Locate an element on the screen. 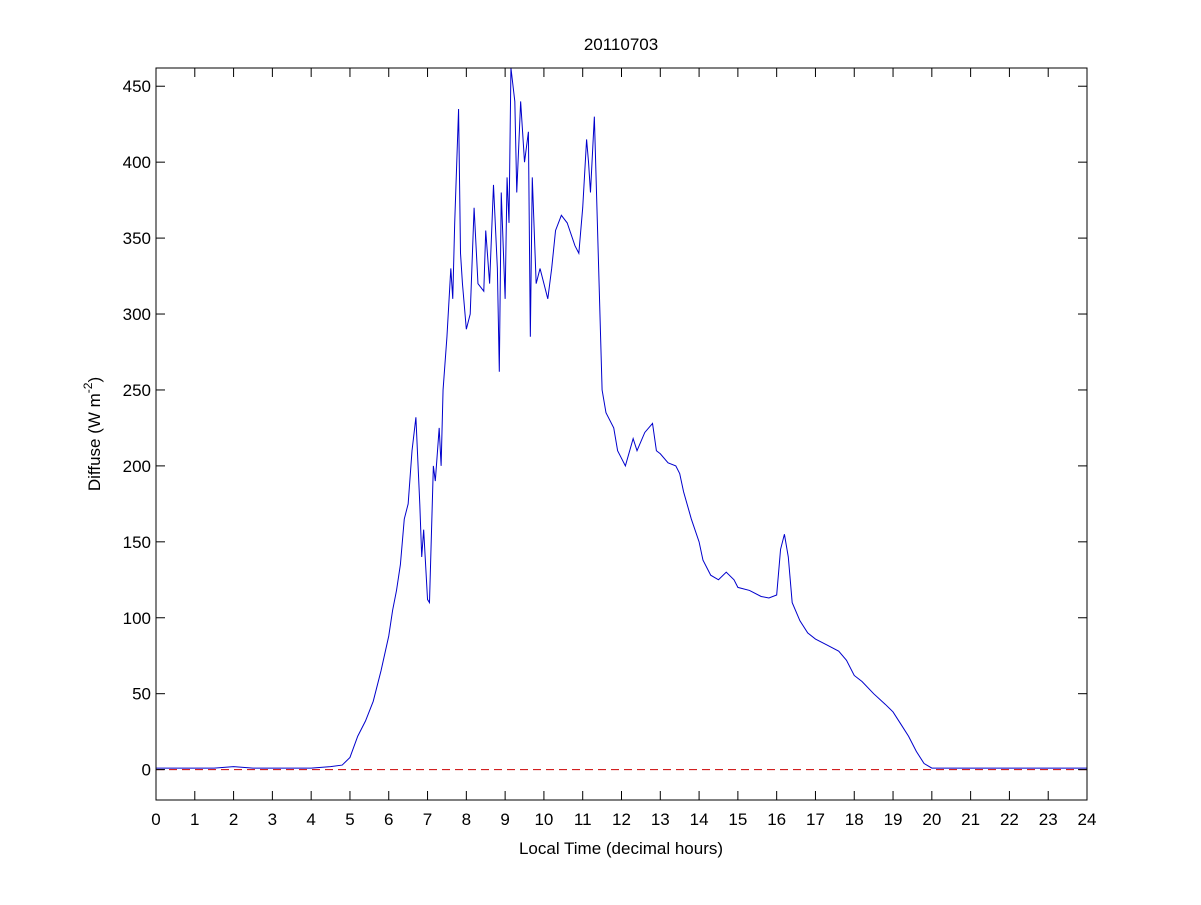 This screenshot has width=1201, height=905. x-tick-label: 23 is located at coordinates (1048, 819).